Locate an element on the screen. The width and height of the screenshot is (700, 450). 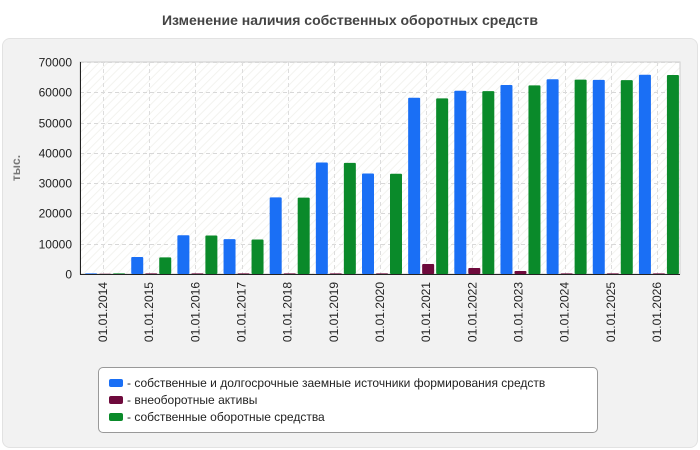
y-tick-label: 40000 is located at coordinates (56, 154).